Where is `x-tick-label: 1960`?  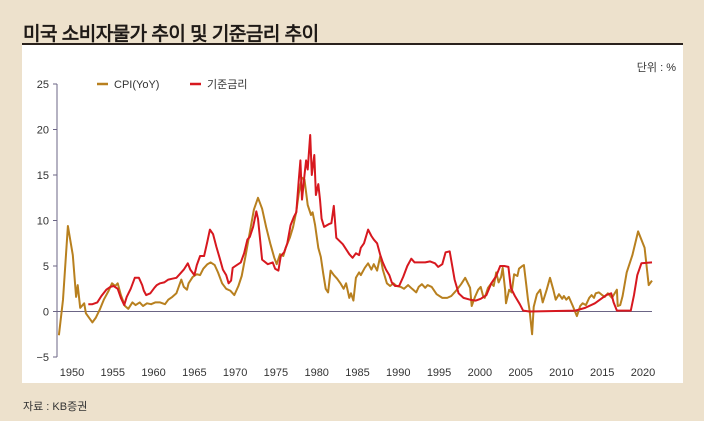
x-tick-label: 1960 is located at coordinates (153, 373).